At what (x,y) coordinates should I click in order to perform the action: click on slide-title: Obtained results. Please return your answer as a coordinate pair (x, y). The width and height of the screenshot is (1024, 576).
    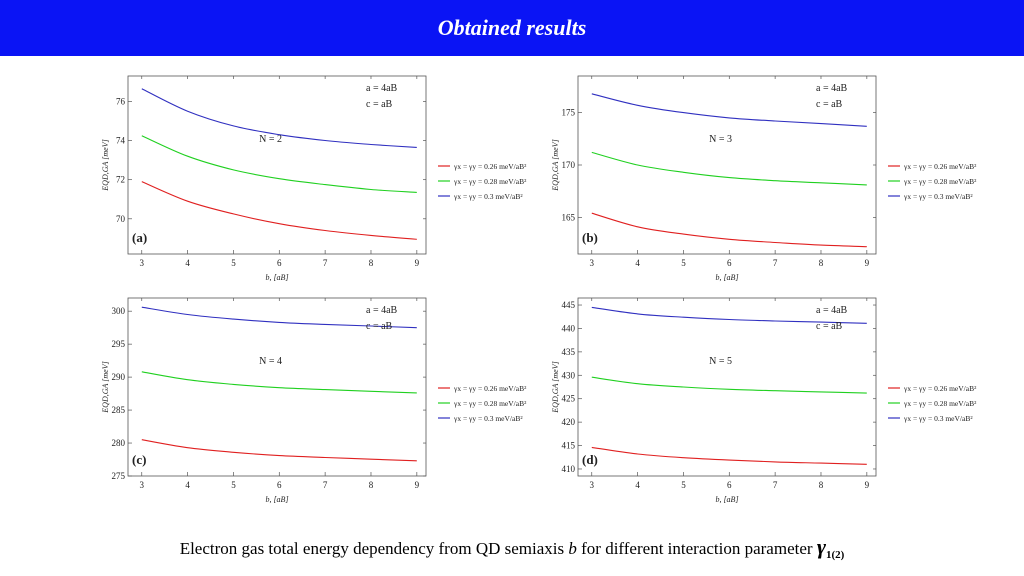
    Looking at the image, I should click on (512, 27).